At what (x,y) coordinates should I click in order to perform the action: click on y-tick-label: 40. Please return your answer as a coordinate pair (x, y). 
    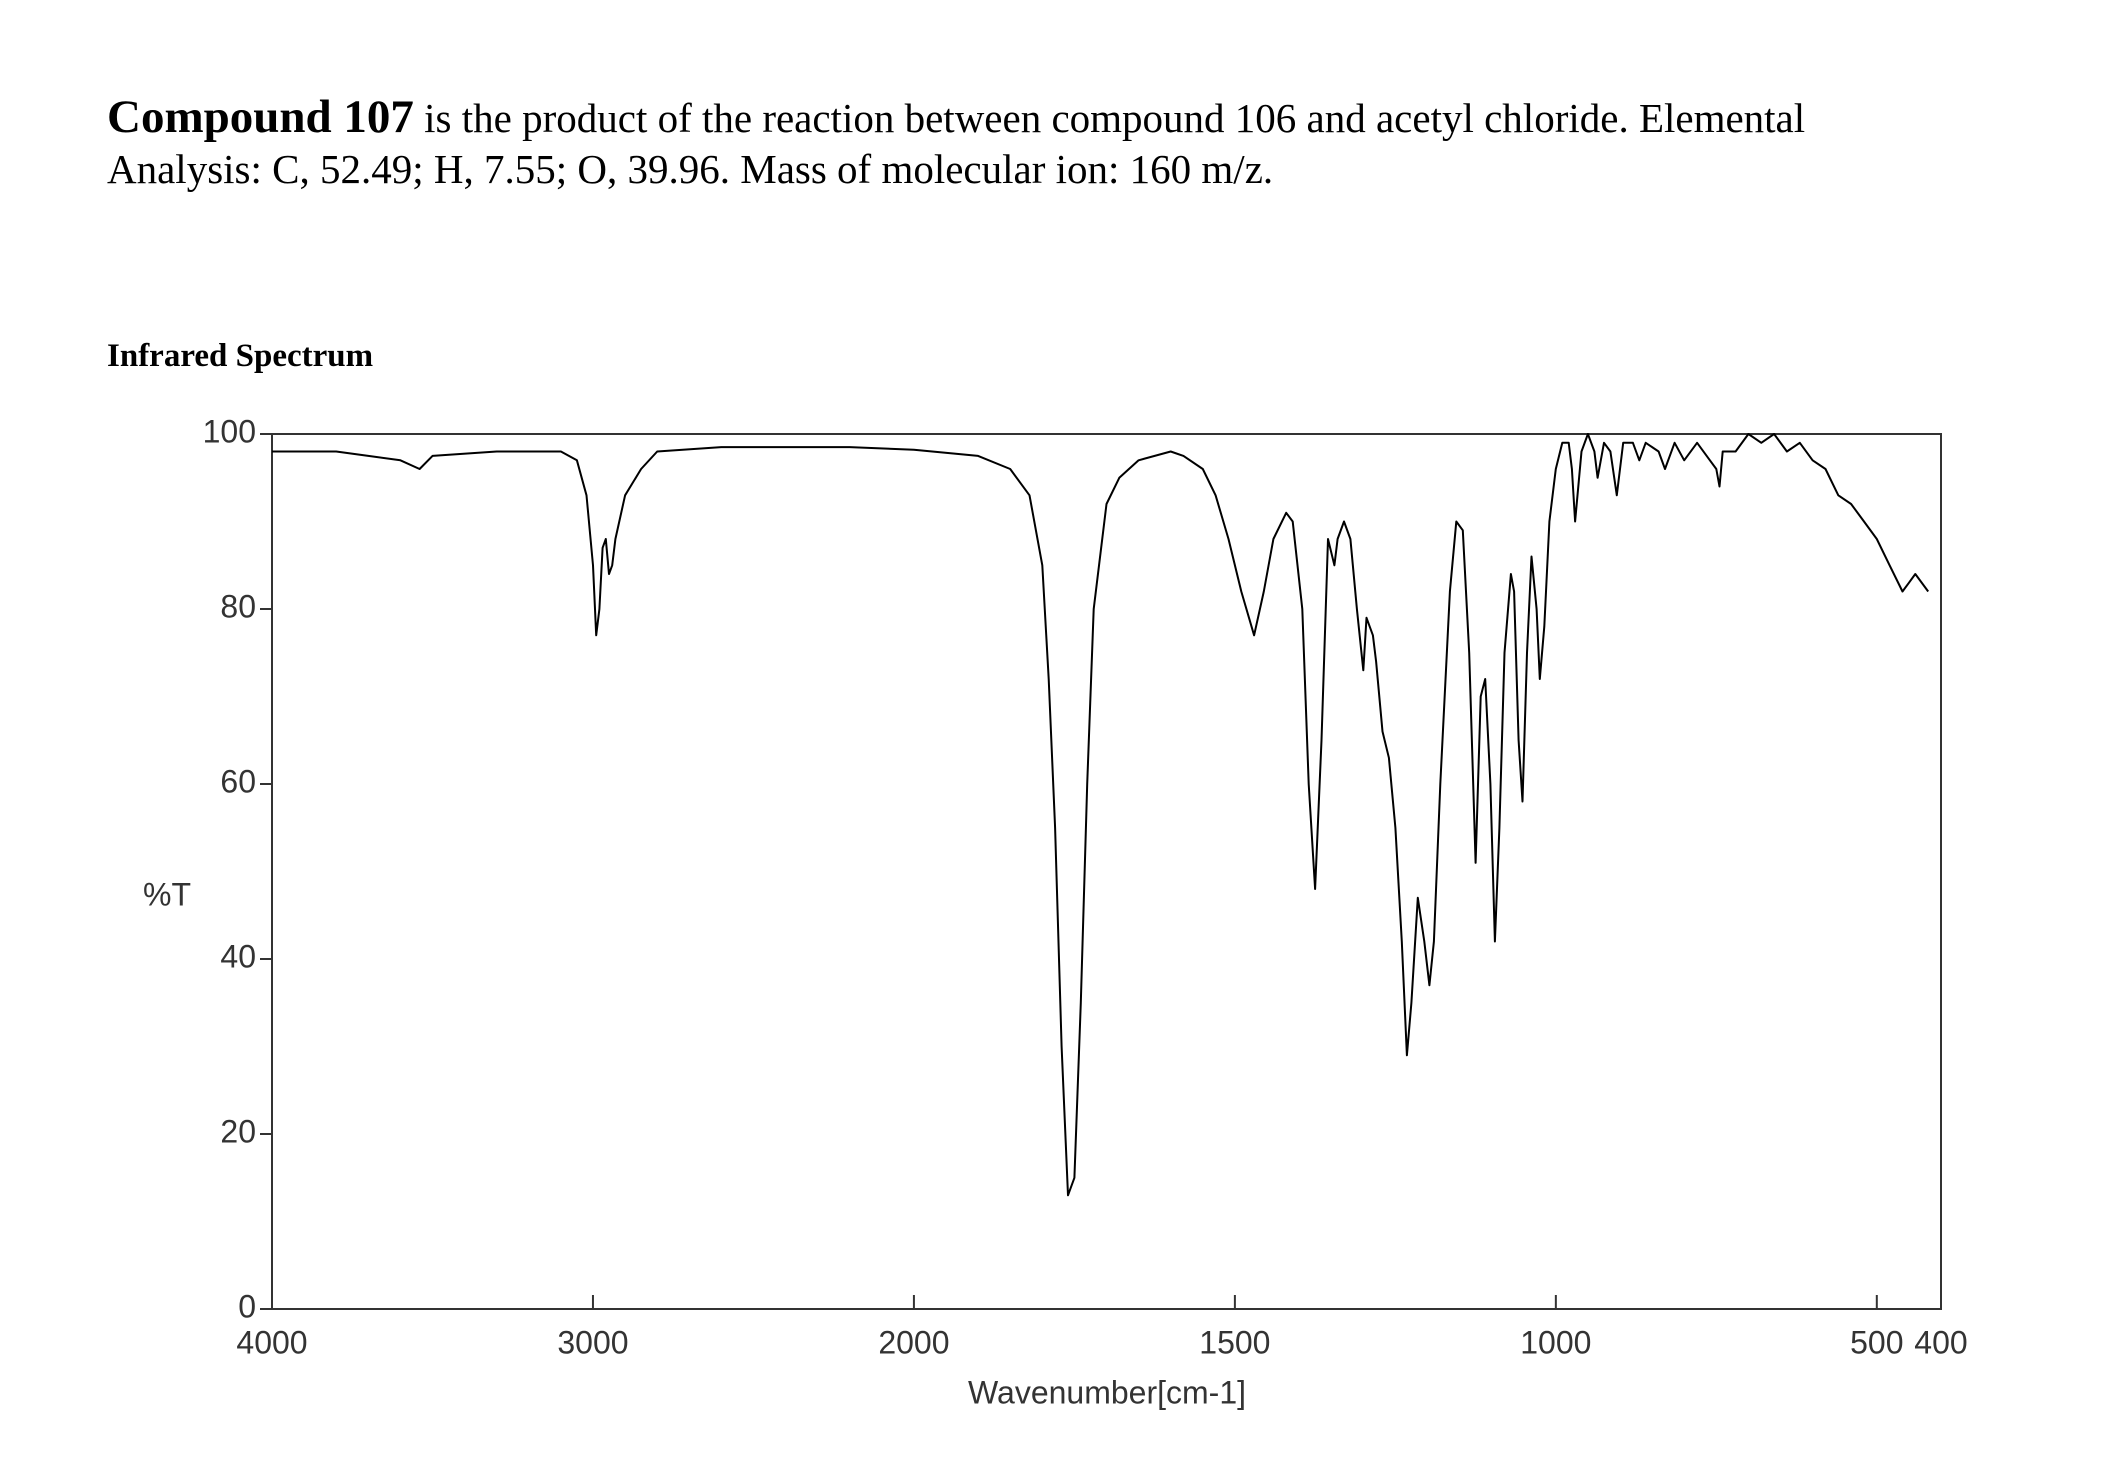
    Looking at the image, I should click on (238, 956).